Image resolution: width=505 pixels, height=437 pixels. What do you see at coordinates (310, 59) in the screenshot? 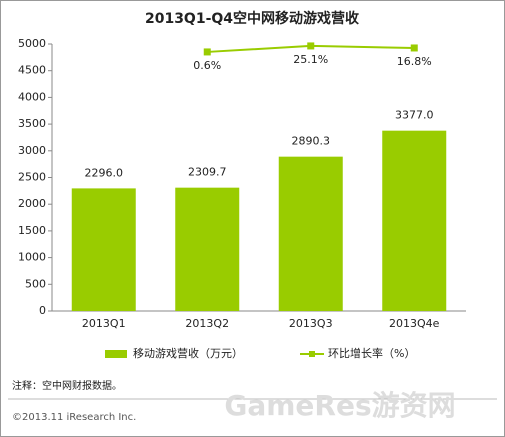
I see `line-label: 25.1%` at bounding box center [310, 59].